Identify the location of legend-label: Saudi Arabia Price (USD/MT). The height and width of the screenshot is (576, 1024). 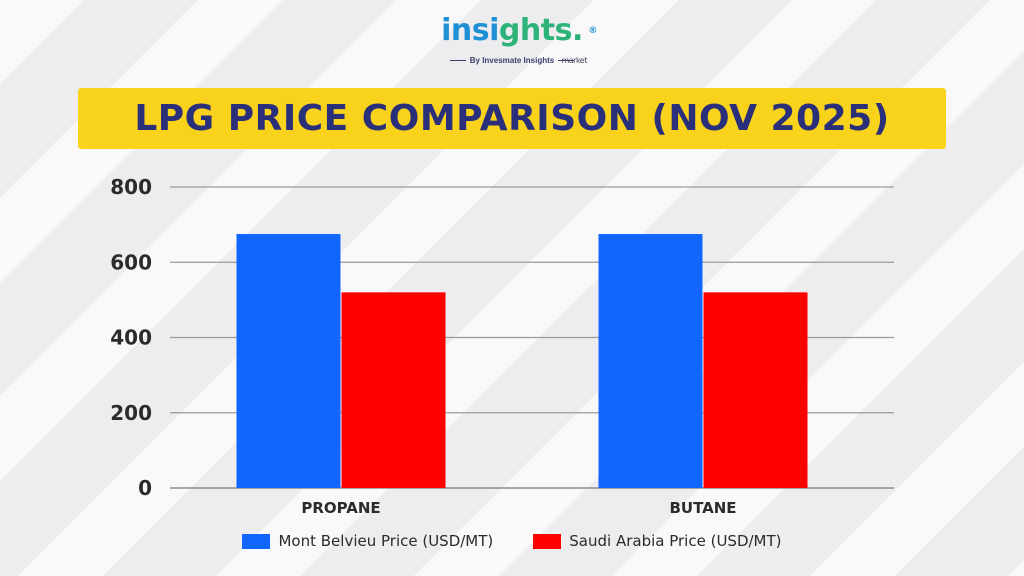
(675, 541).